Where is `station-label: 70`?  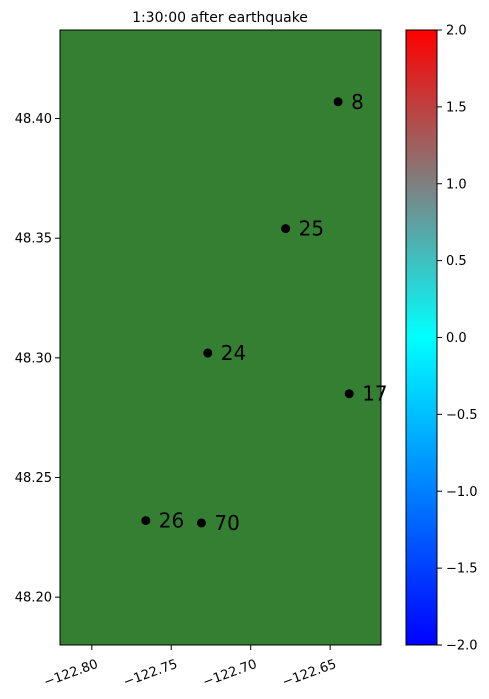
station-label: 70 is located at coordinates (226, 523).